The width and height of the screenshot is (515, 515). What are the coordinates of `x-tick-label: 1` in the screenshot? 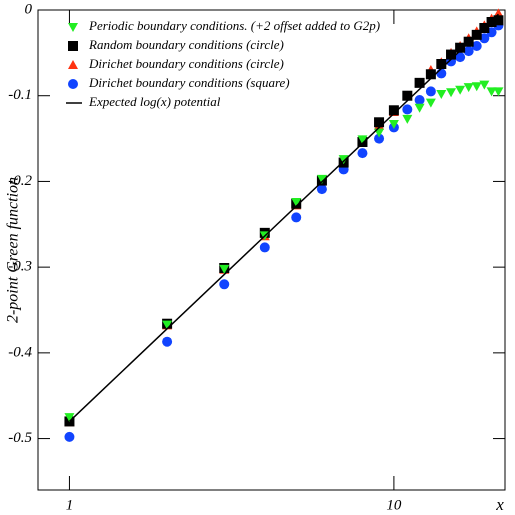 It's located at (70, 505).